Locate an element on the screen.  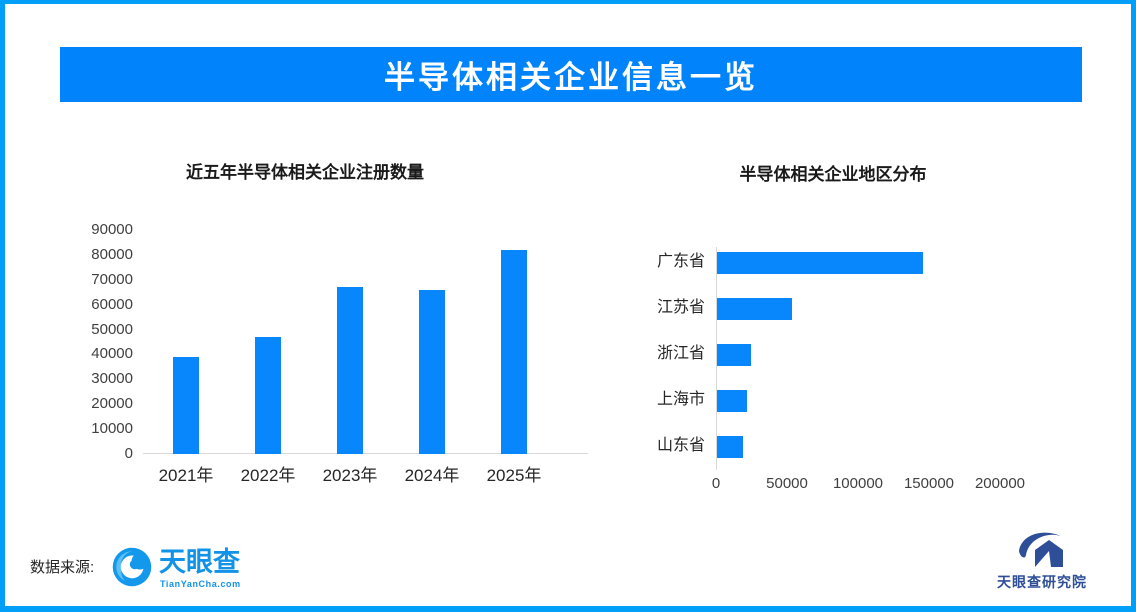
region-label: 浙江省 is located at coordinates (680, 353).